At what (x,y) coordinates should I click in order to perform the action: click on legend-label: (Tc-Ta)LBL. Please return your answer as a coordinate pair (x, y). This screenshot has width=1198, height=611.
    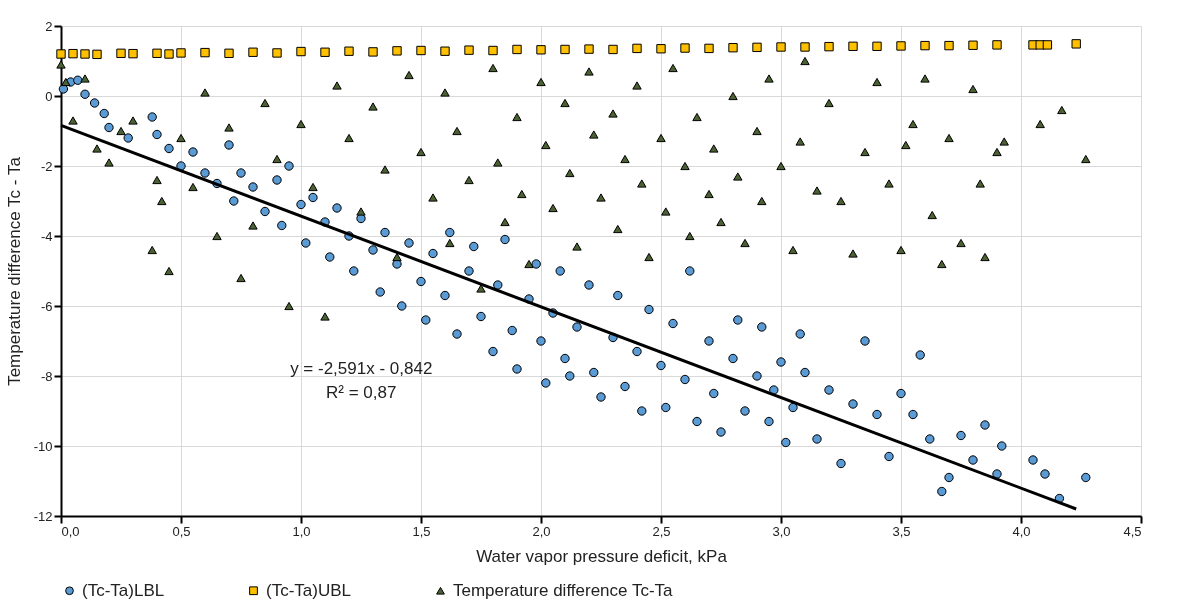
    Looking at the image, I should click on (123, 590).